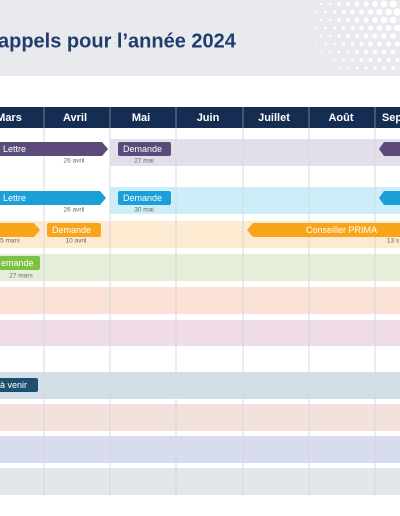 This screenshot has height=516, width=400. Describe the element at coordinates (393, 241) in the screenshot. I see `tag-date: 13 s` at that location.